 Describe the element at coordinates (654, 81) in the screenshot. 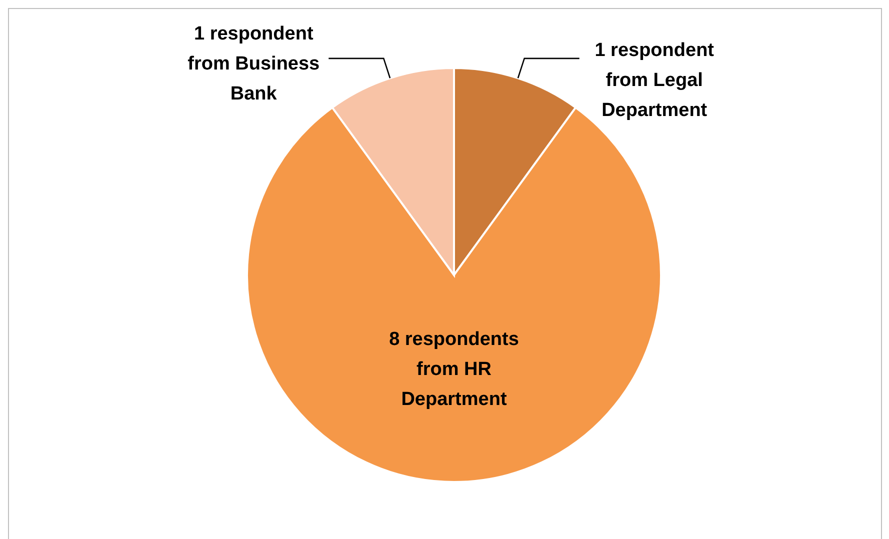

I see `slice-label: 1 respondent from Legal Department` at that location.